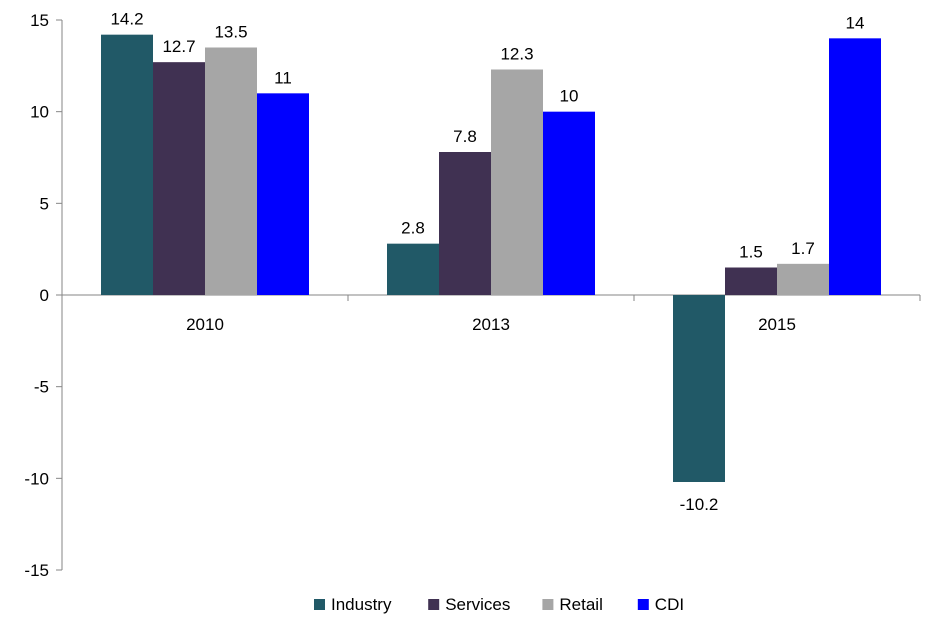 The image size is (937, 637). I want to click on x-tick-label: 2015, so click(777, 324).